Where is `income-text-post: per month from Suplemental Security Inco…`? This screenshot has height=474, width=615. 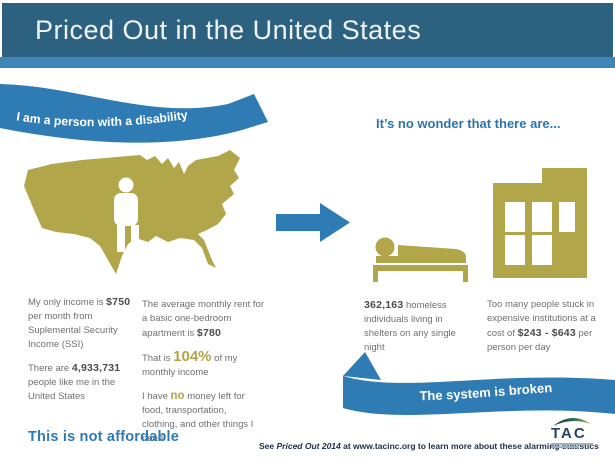 income-text-post: per month from Suplemental Security Inco… is located at coordinates (73, 330).